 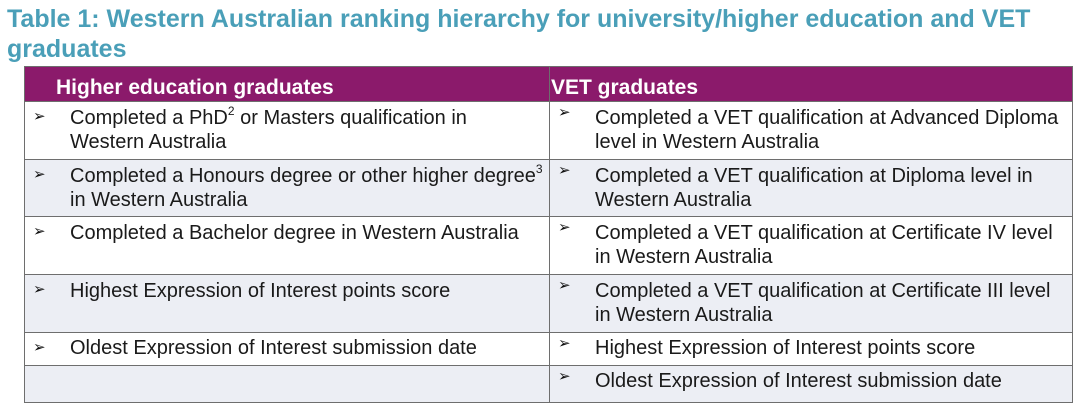 I want to click on header-vet: VET graduates, so click(x=811, y=84).